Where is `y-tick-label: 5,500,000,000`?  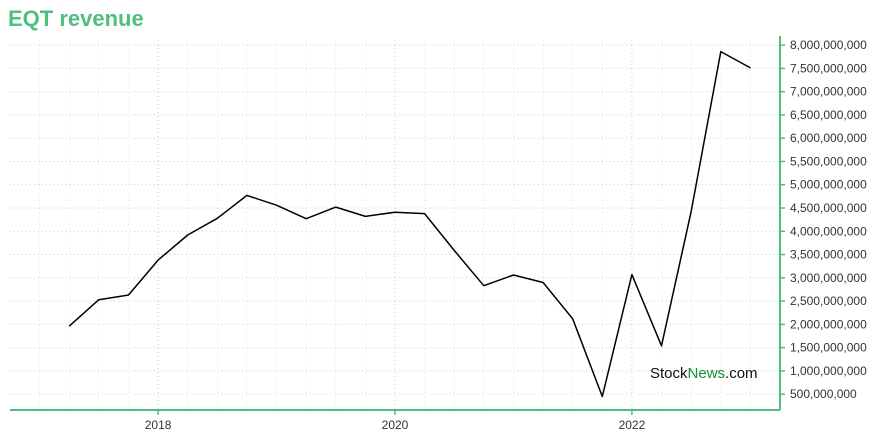
y-tick-label: 5,500,000,000 is located at coordinates (828, 161).